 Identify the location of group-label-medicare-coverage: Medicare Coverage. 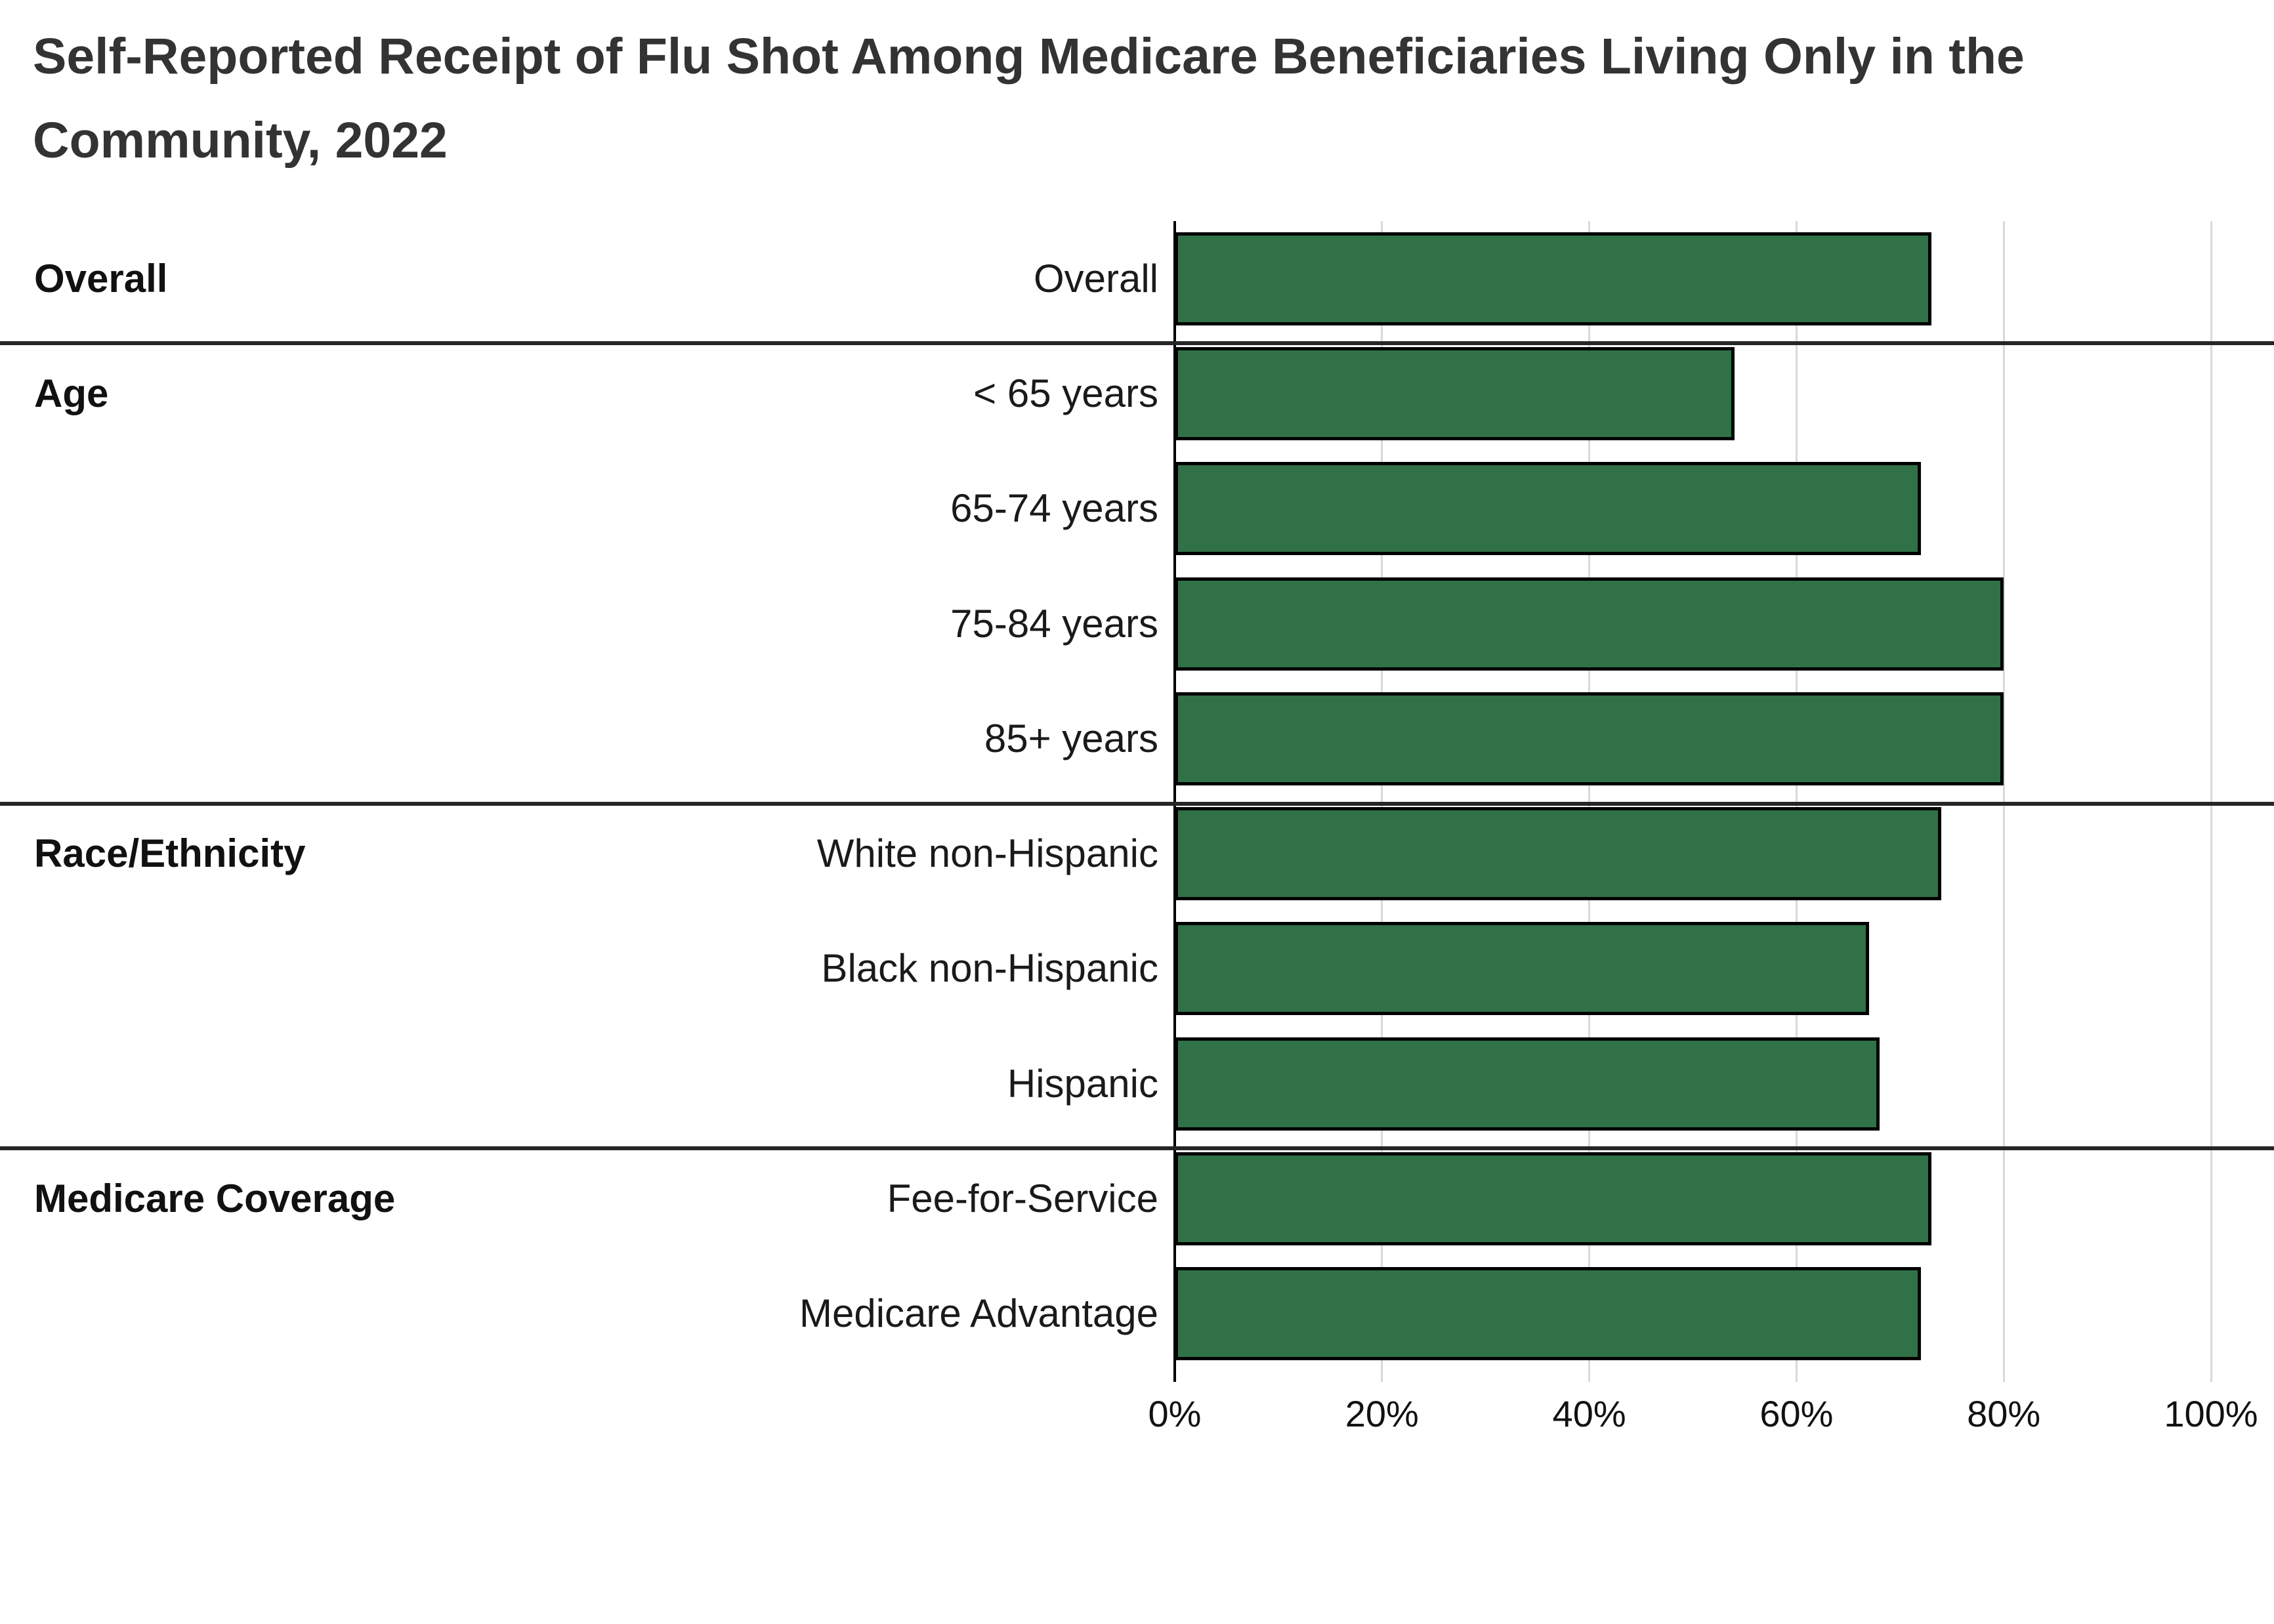
(215, 1198).